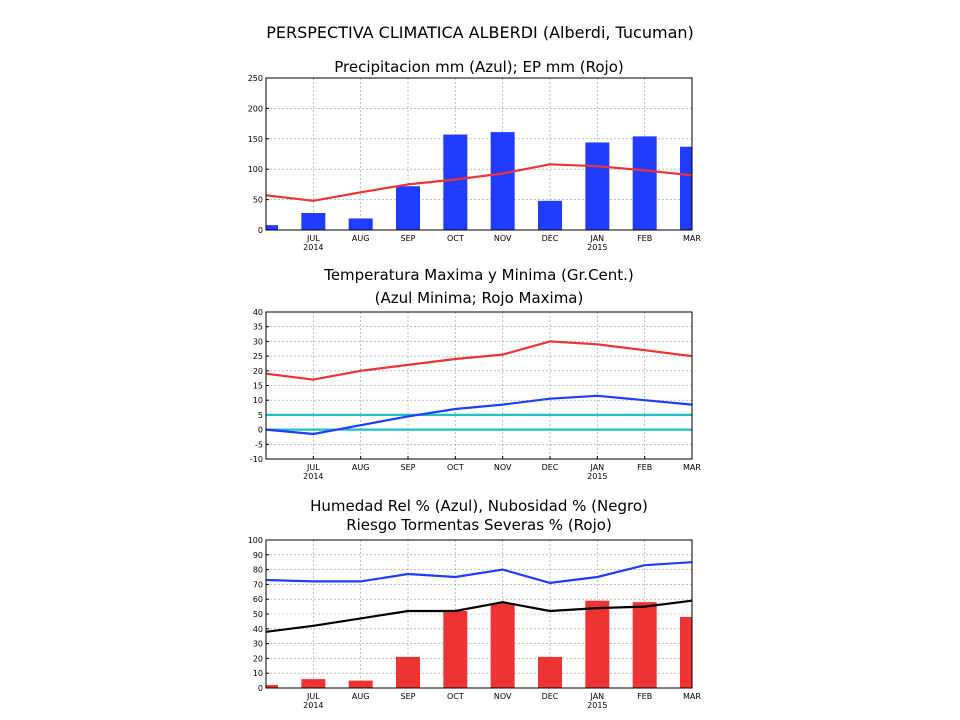 The width and height of the screenshot is (960, 720). I want to click on y-tick-label: 200, so click(255, 108).